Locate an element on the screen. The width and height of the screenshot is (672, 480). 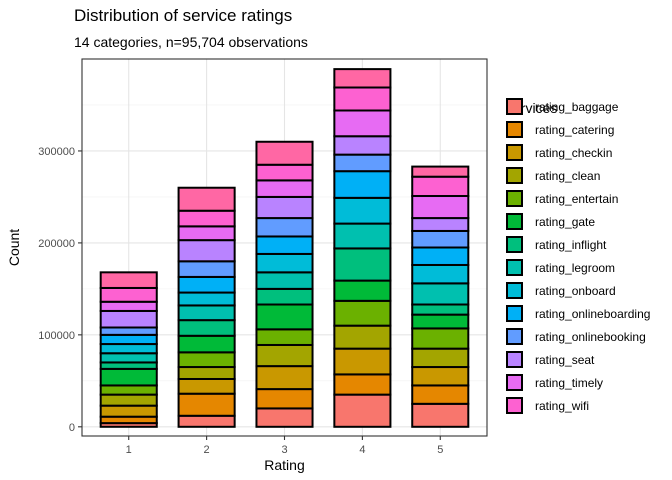
legend-item: rating_legroom is located at coordinates (560, 267).